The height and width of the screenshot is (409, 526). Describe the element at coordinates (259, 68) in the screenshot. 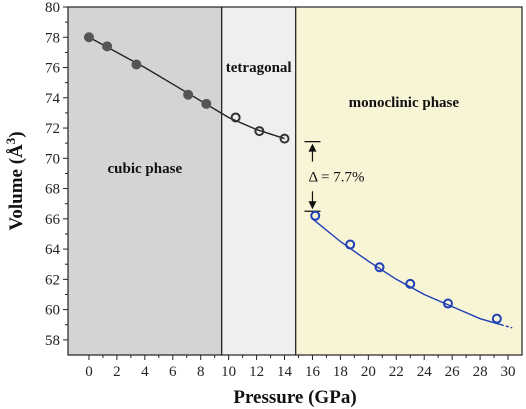

I see `region-label-1: tetragonal` at that location.